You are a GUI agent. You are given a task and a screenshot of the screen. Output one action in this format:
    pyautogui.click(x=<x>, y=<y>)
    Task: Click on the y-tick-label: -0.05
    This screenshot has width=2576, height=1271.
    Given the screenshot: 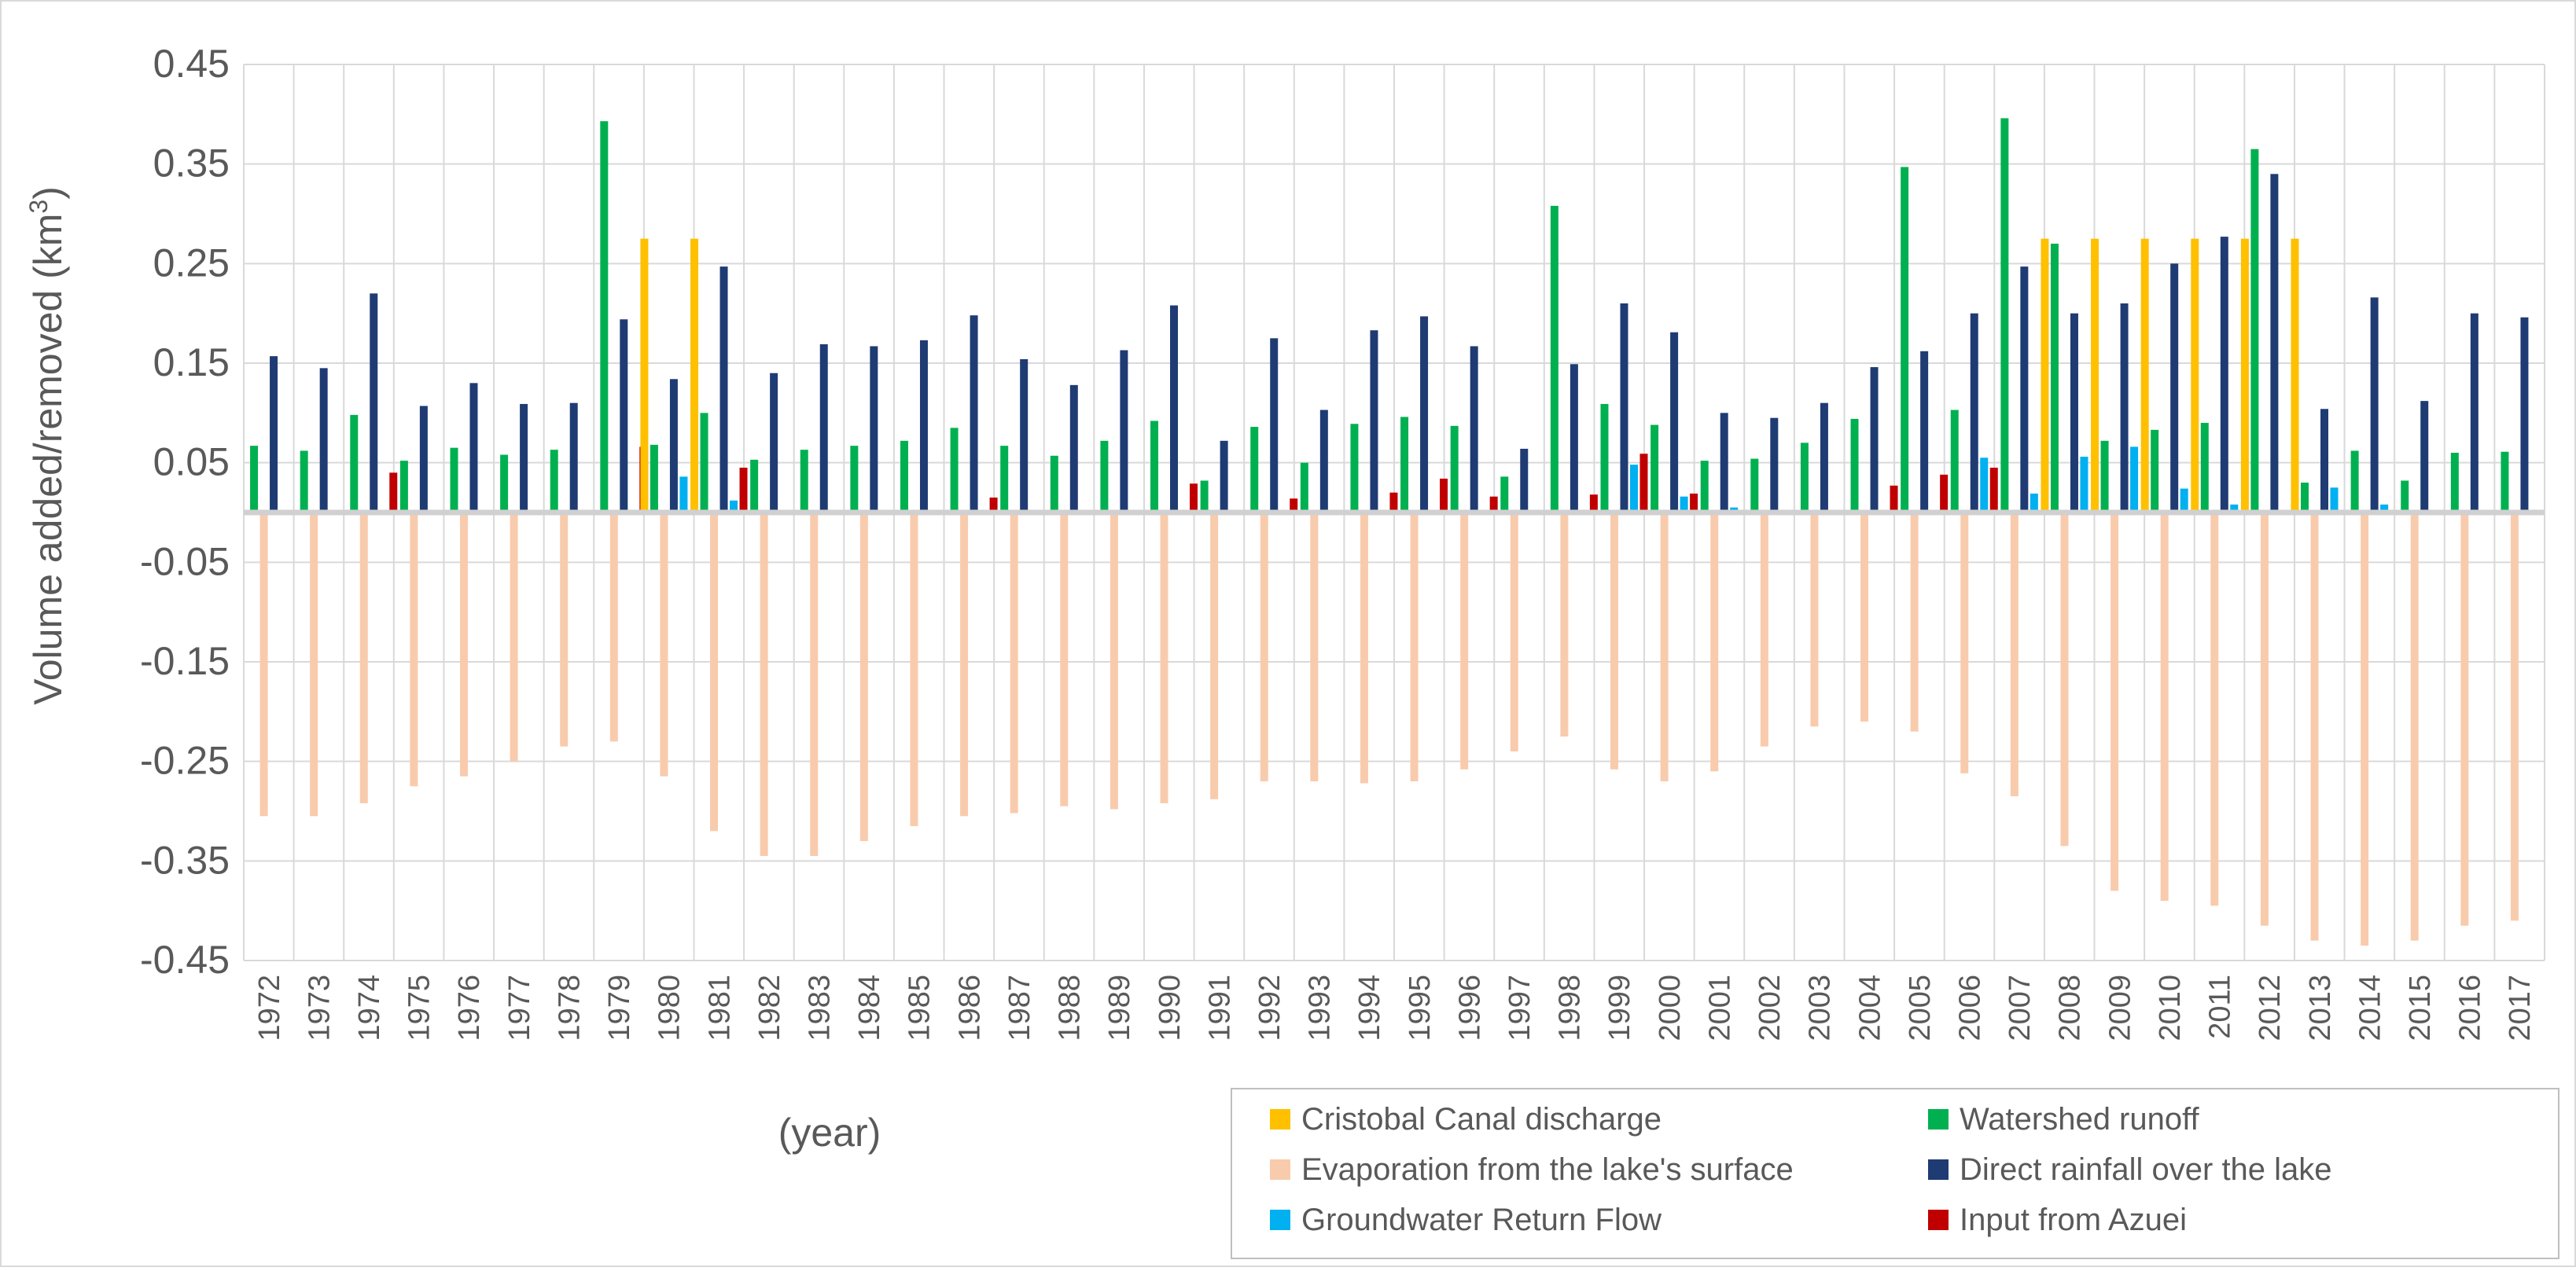 What is the action you would take?
    pyautogui.click(x=185, y=561)
    